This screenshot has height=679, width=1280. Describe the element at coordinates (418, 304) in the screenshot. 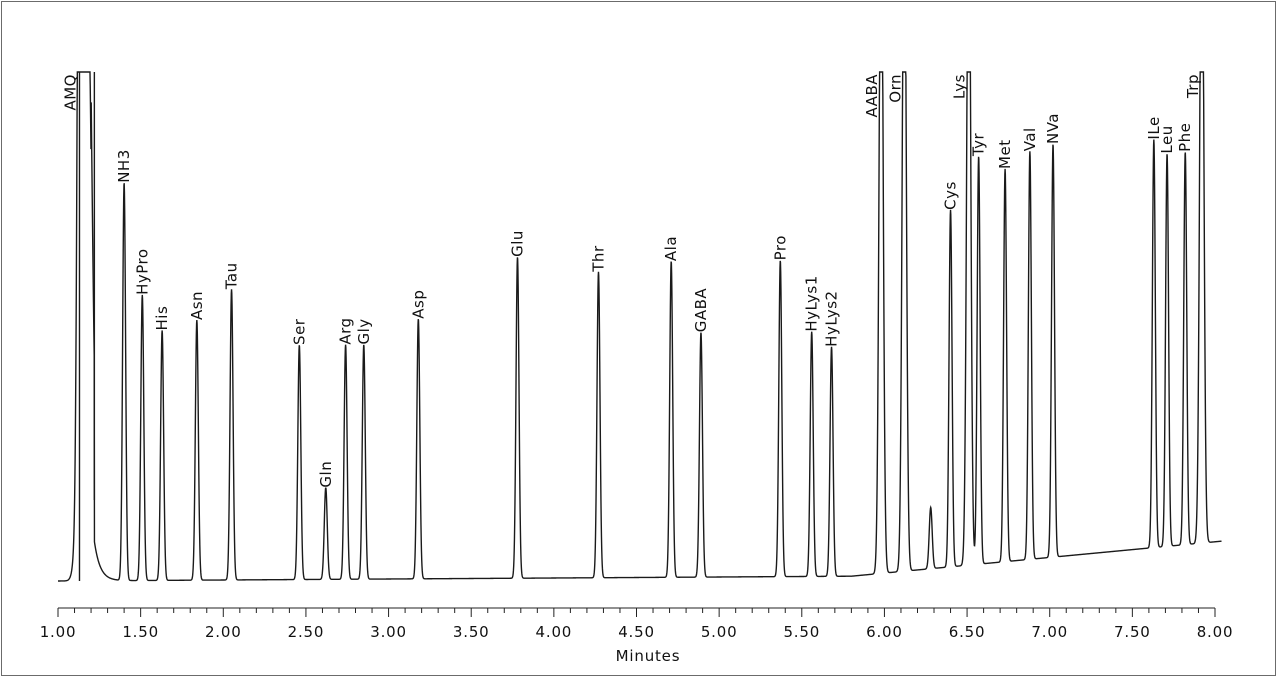

I see `peak-label: Asp` at that location.